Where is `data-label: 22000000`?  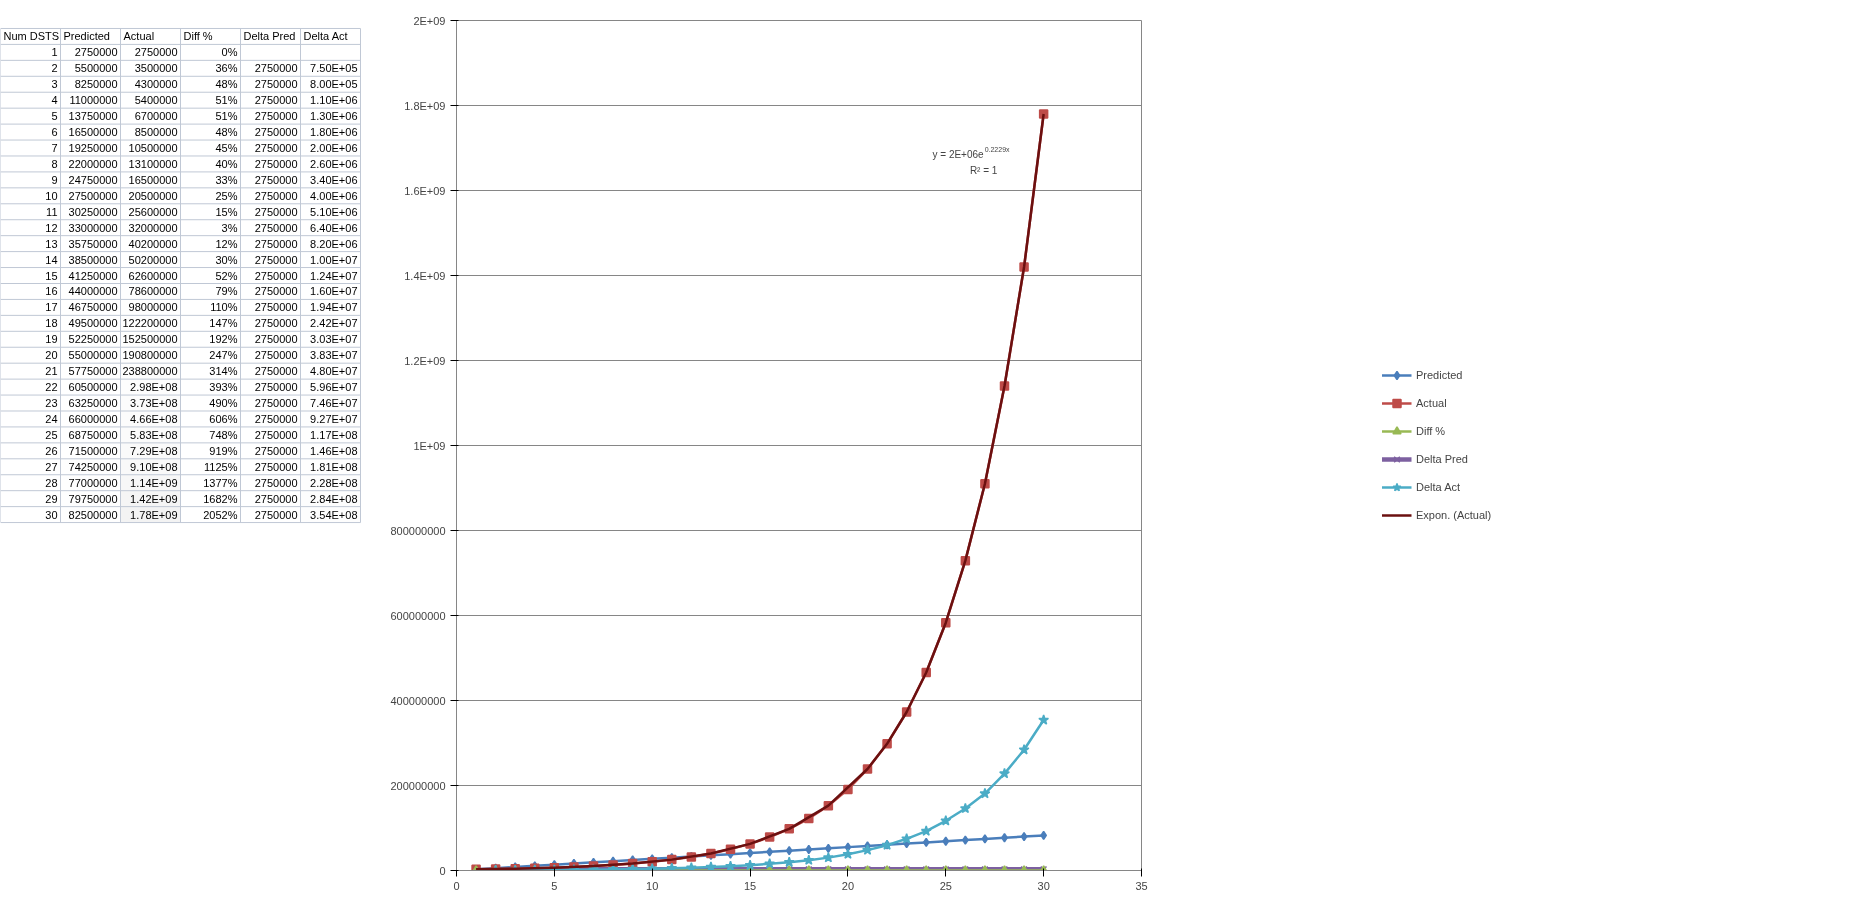 data-label: 22000000 is located at coordinates (93, 163).